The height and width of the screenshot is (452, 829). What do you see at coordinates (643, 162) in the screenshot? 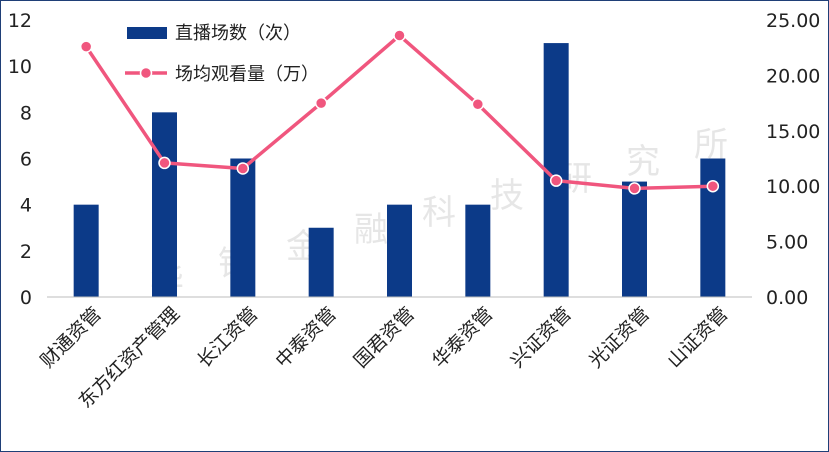
I see `watermark-char: 究` at bounding box center [643, 162].